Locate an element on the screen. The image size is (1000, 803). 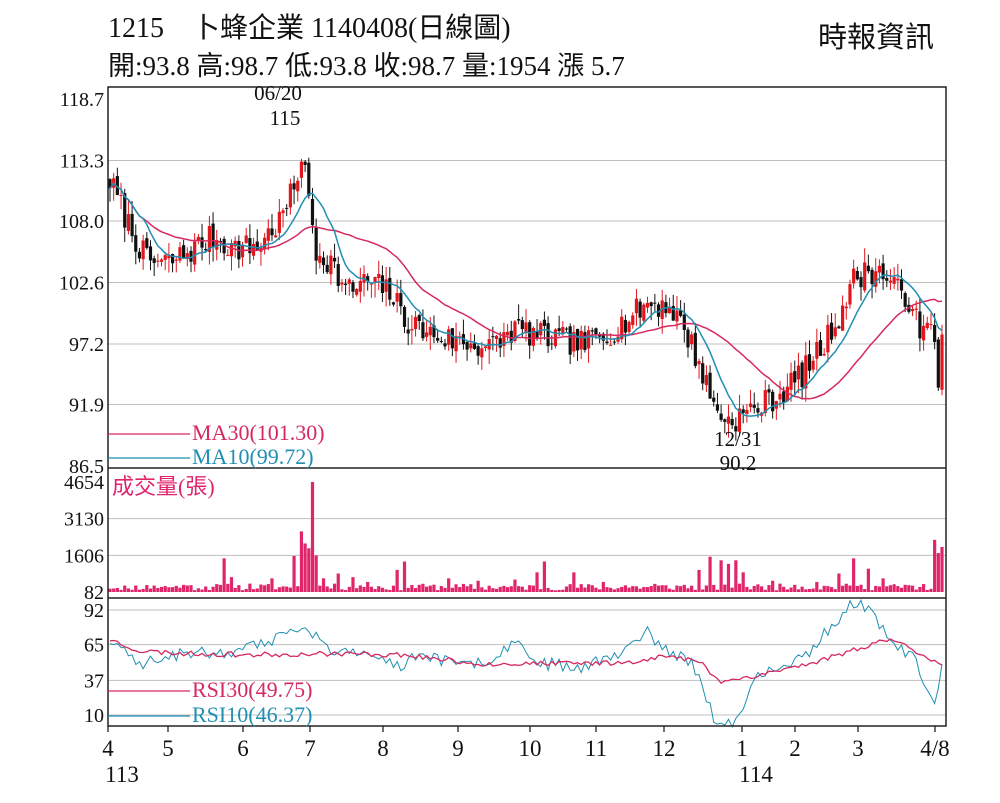
high-value-annotation: 115 is located at coordinates (285, 118).